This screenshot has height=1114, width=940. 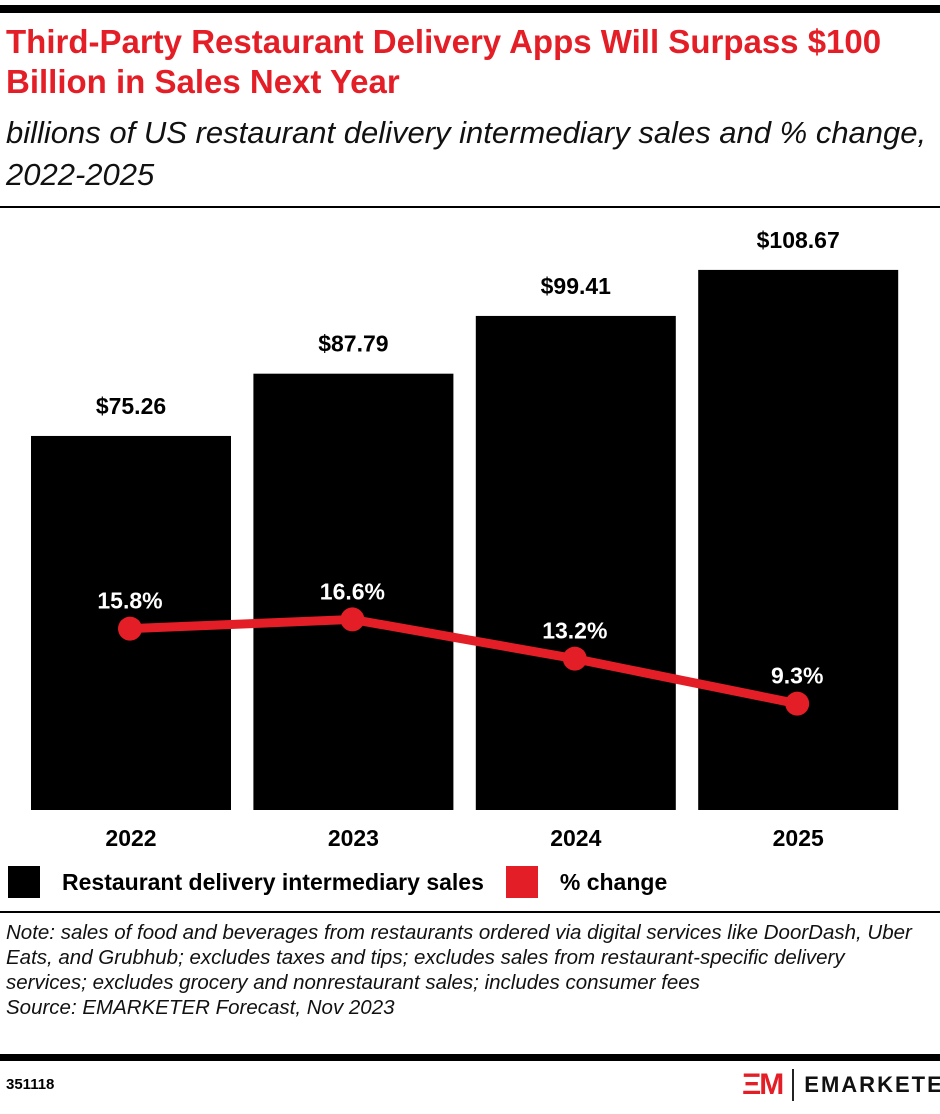 What do you see at coordinates (129, 601) in the screenshot?
I see `change-value-label: 15.8%` at bounding box center [129, 601].